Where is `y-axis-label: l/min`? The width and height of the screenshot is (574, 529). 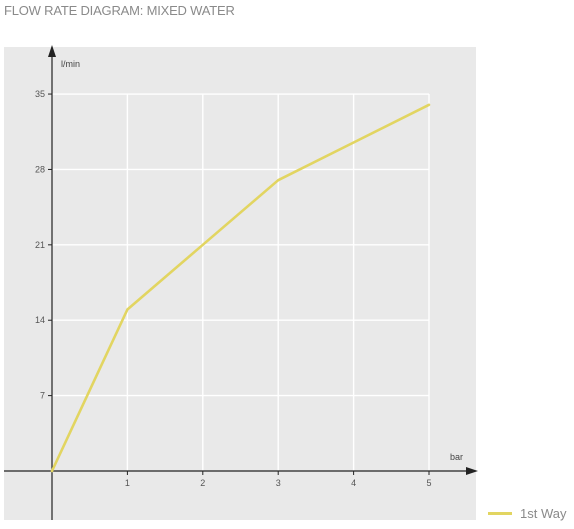 y-axis-label: l/min is located at coordinates (70, 64).